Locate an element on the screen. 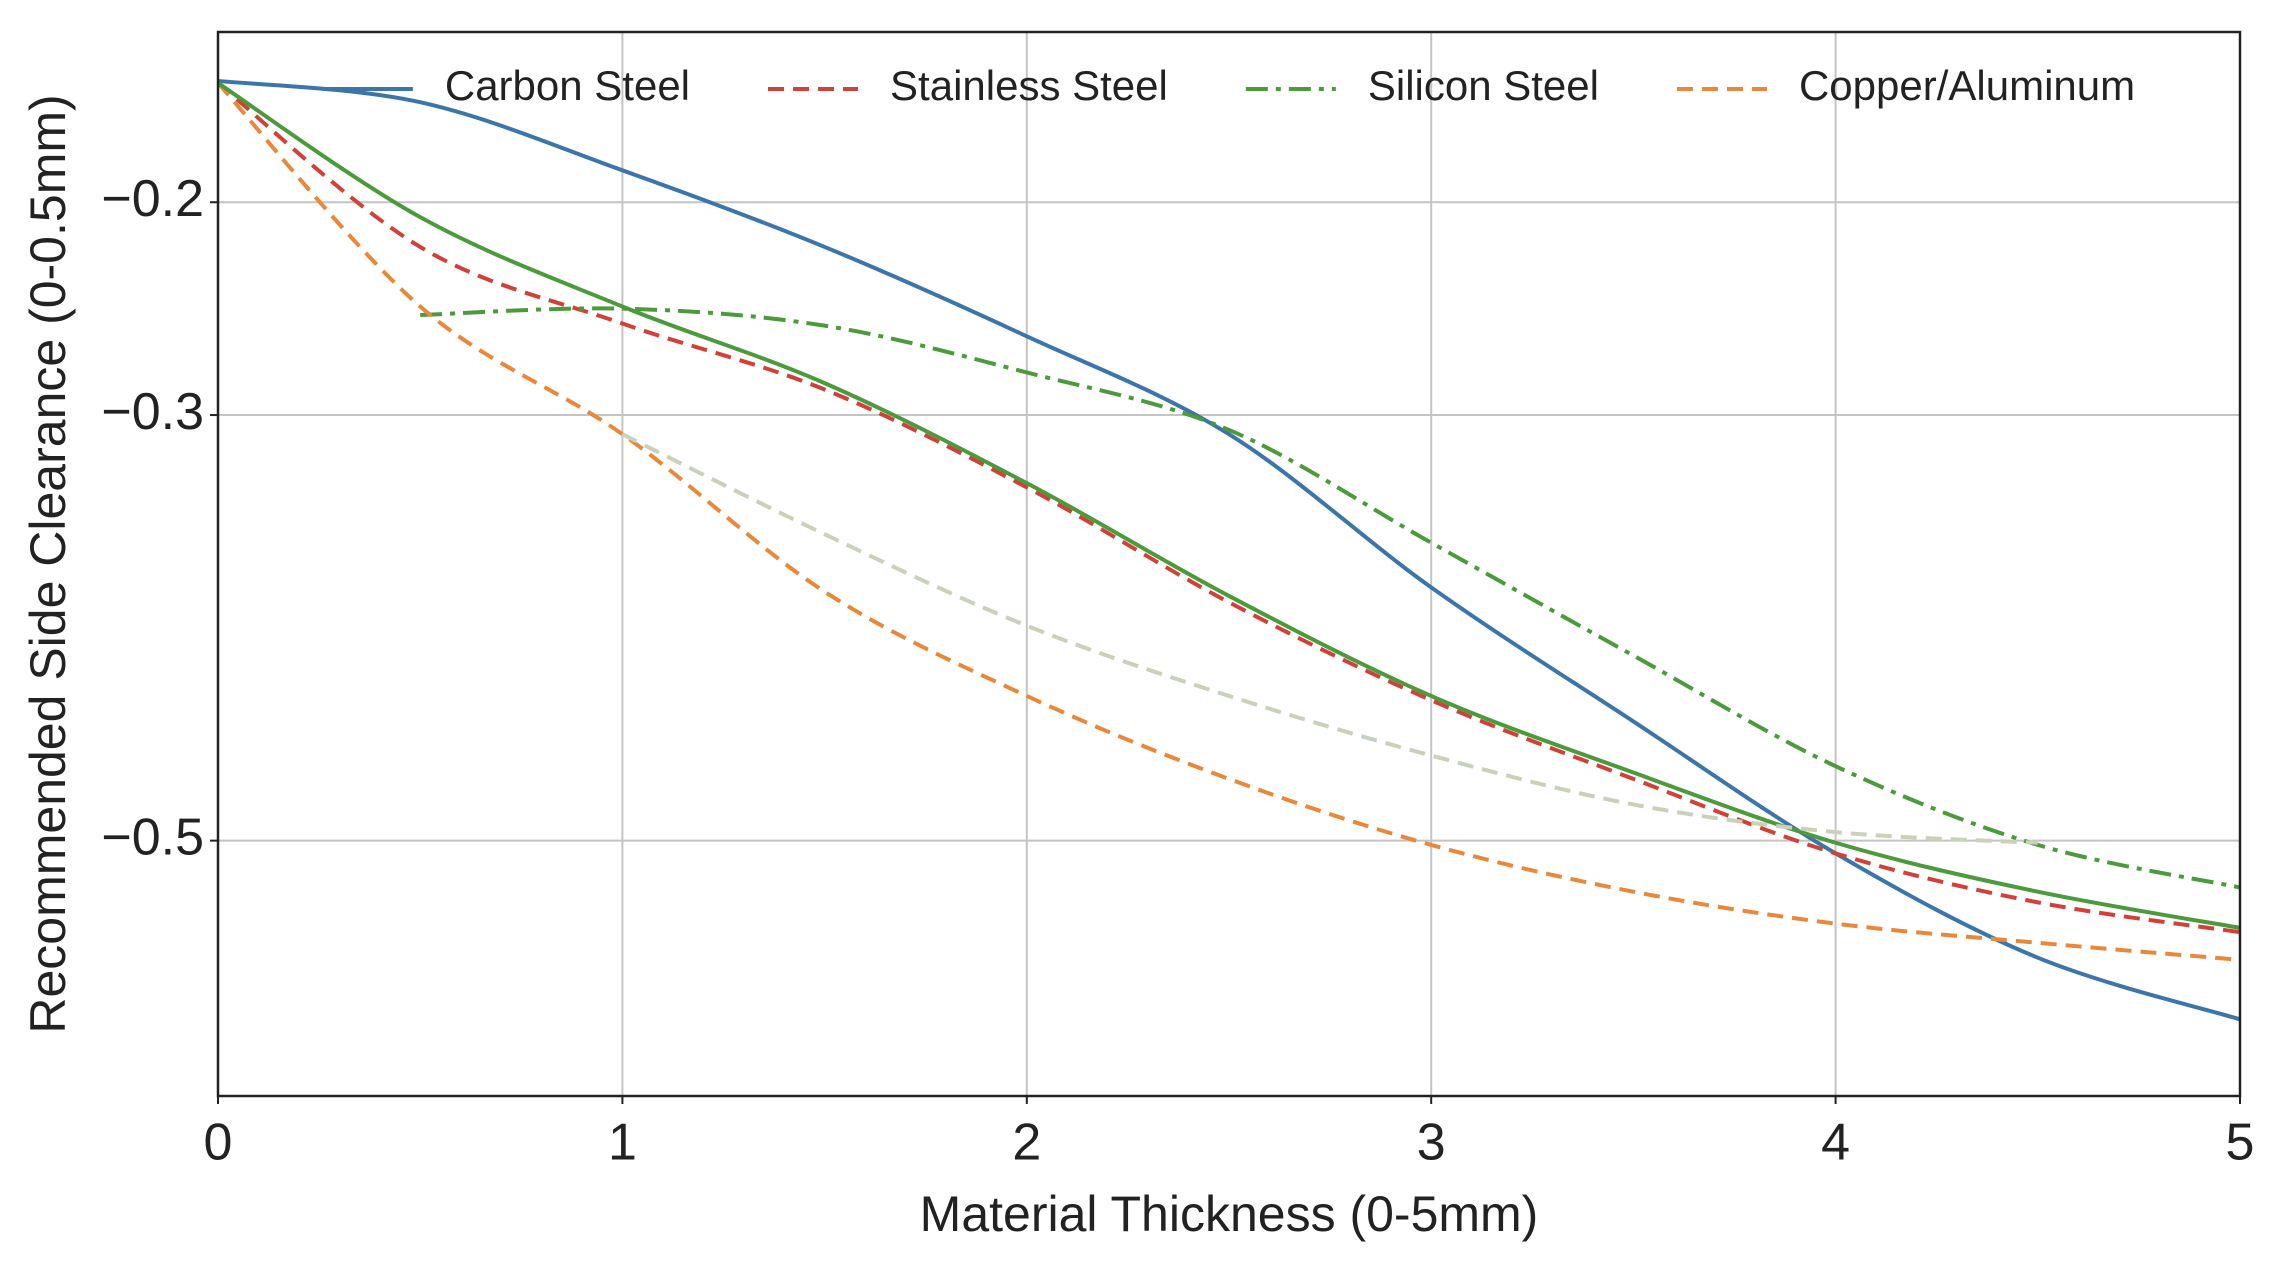  legend-item: Silicon Steel is located at coordinates (1422, 85).